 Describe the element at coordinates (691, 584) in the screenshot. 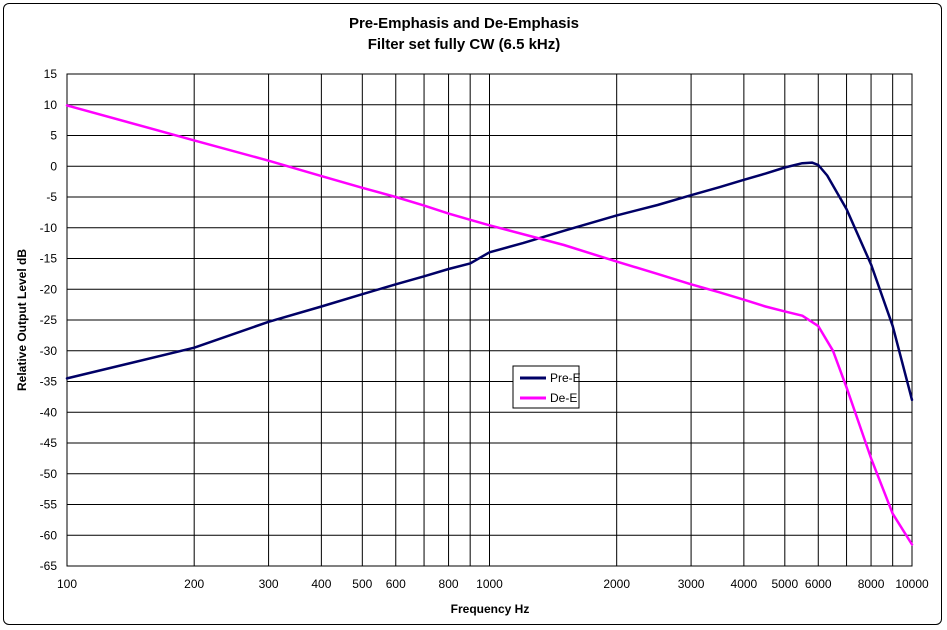

I see `x-tick-label: 3000` at that location.